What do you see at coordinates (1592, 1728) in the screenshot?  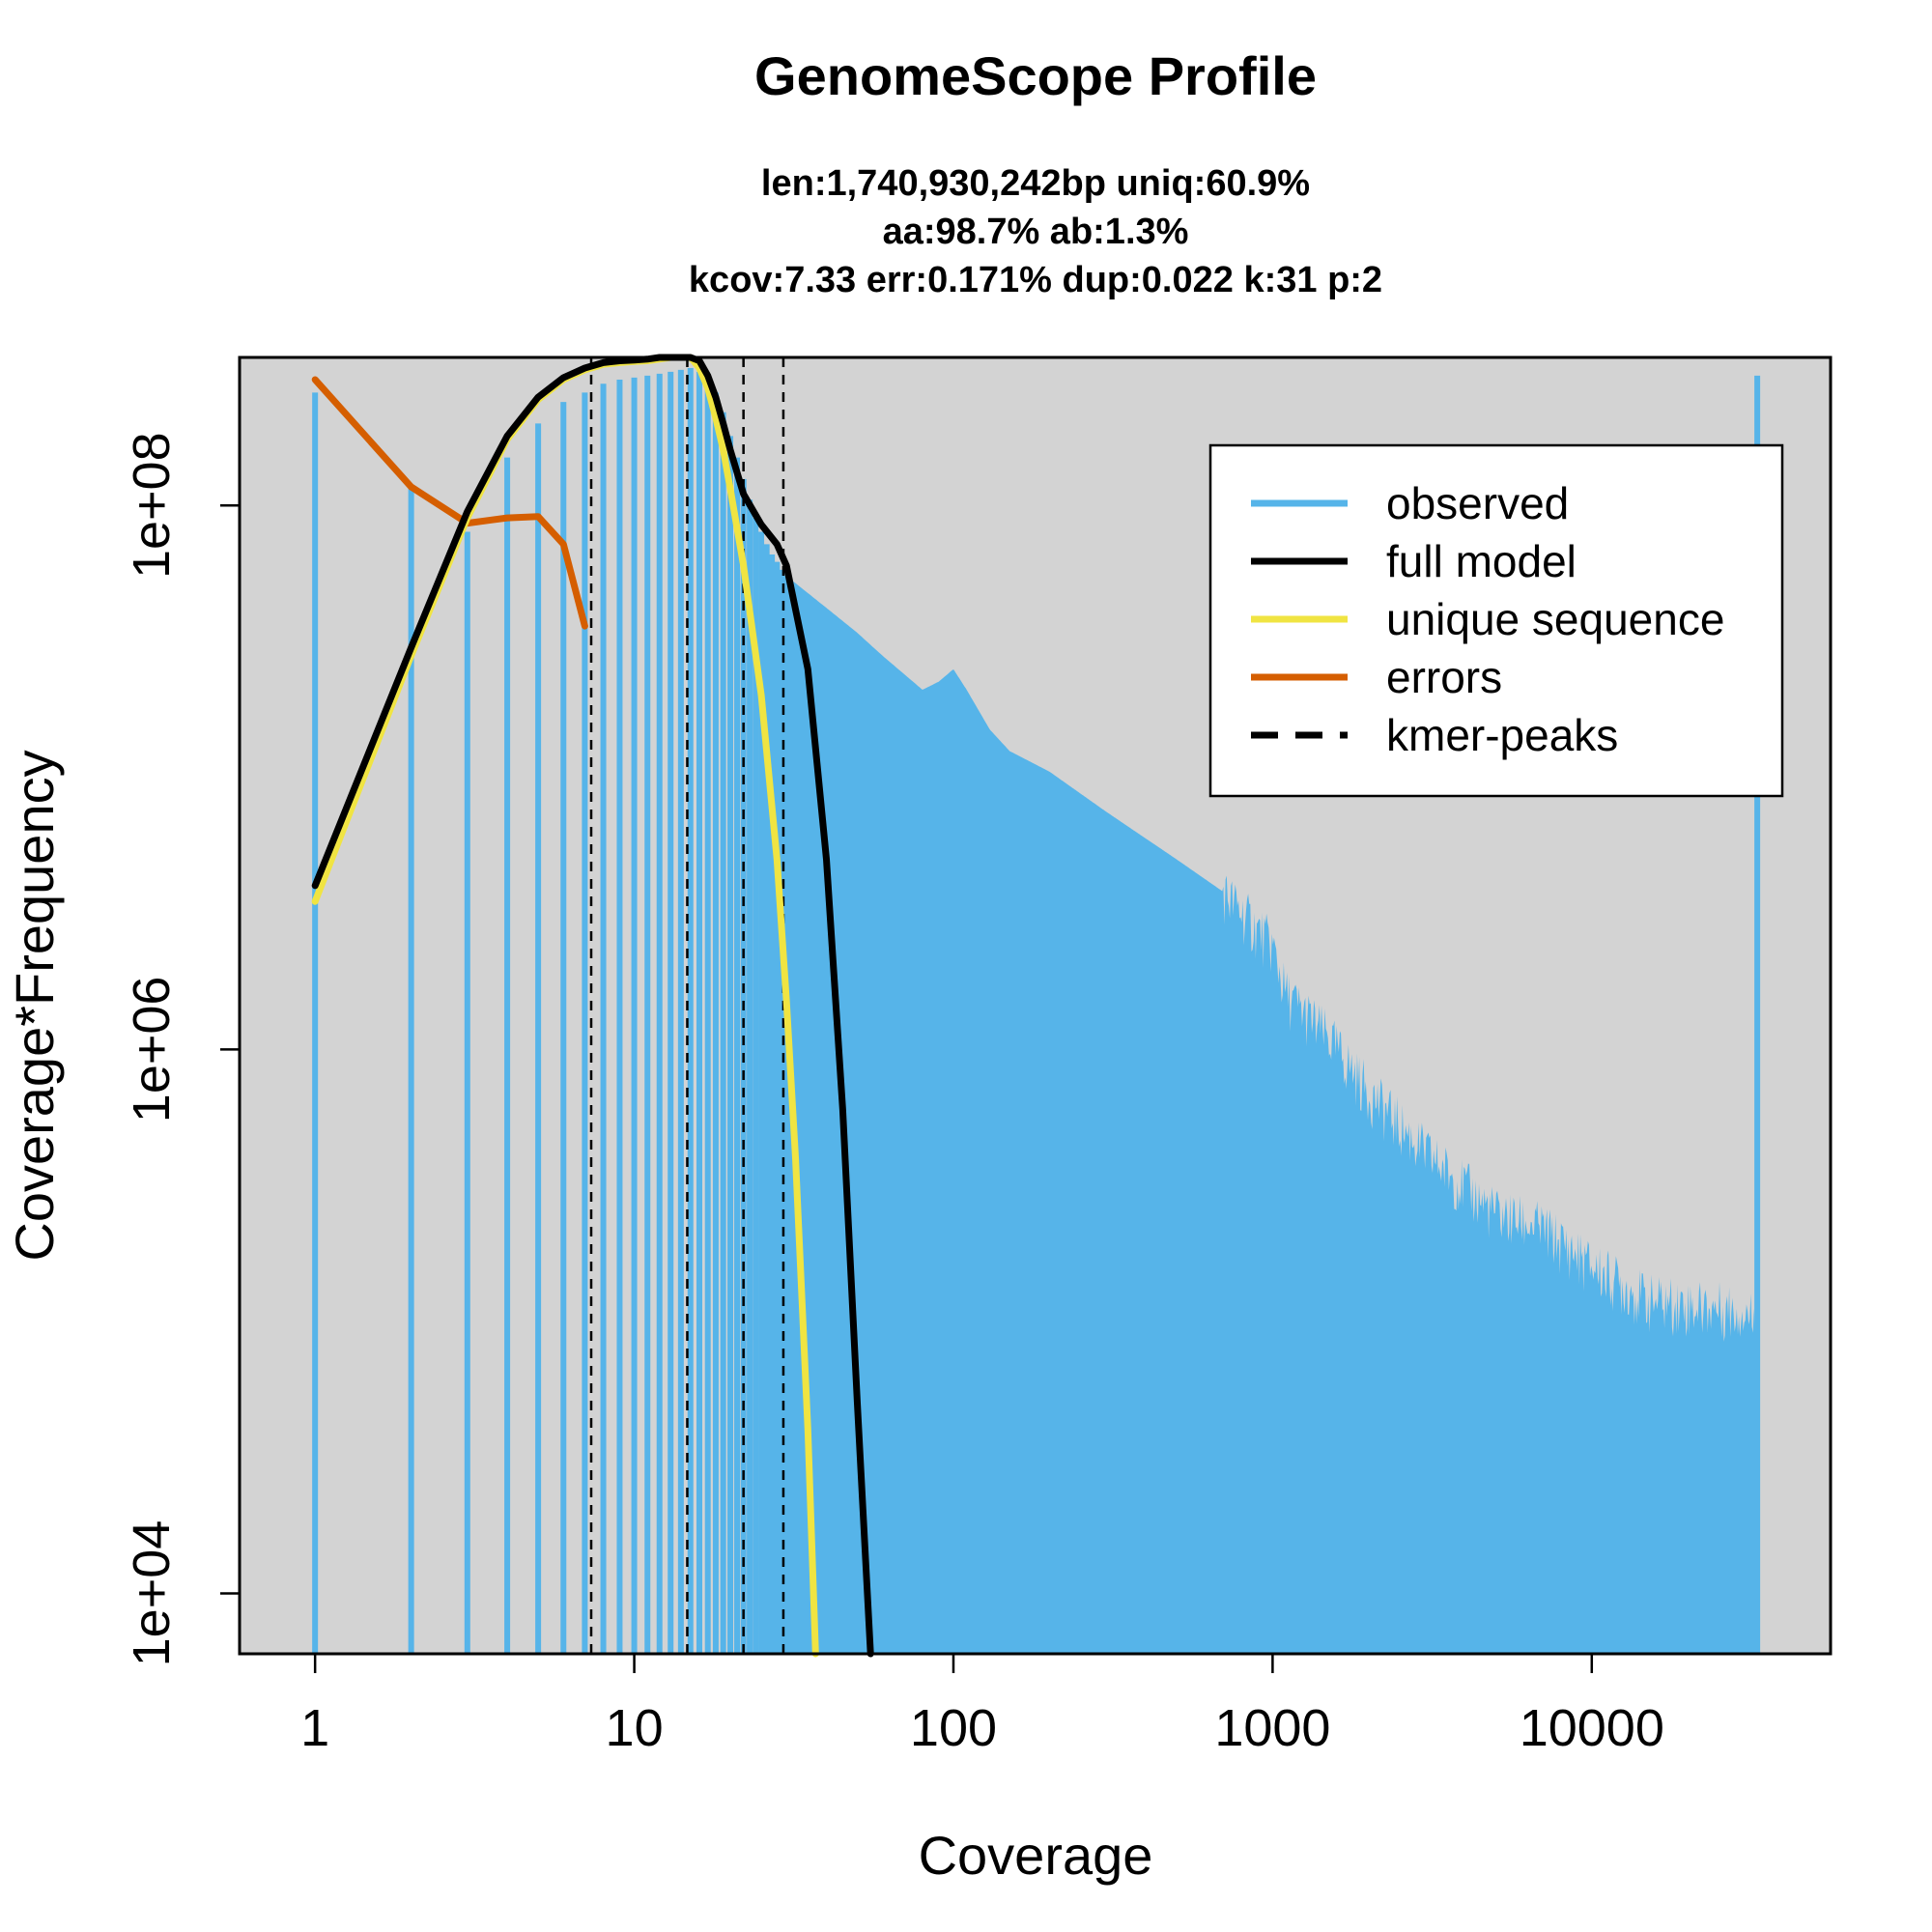 I see `x-tick-label: 10000` at bounding box center [1592, 1728].